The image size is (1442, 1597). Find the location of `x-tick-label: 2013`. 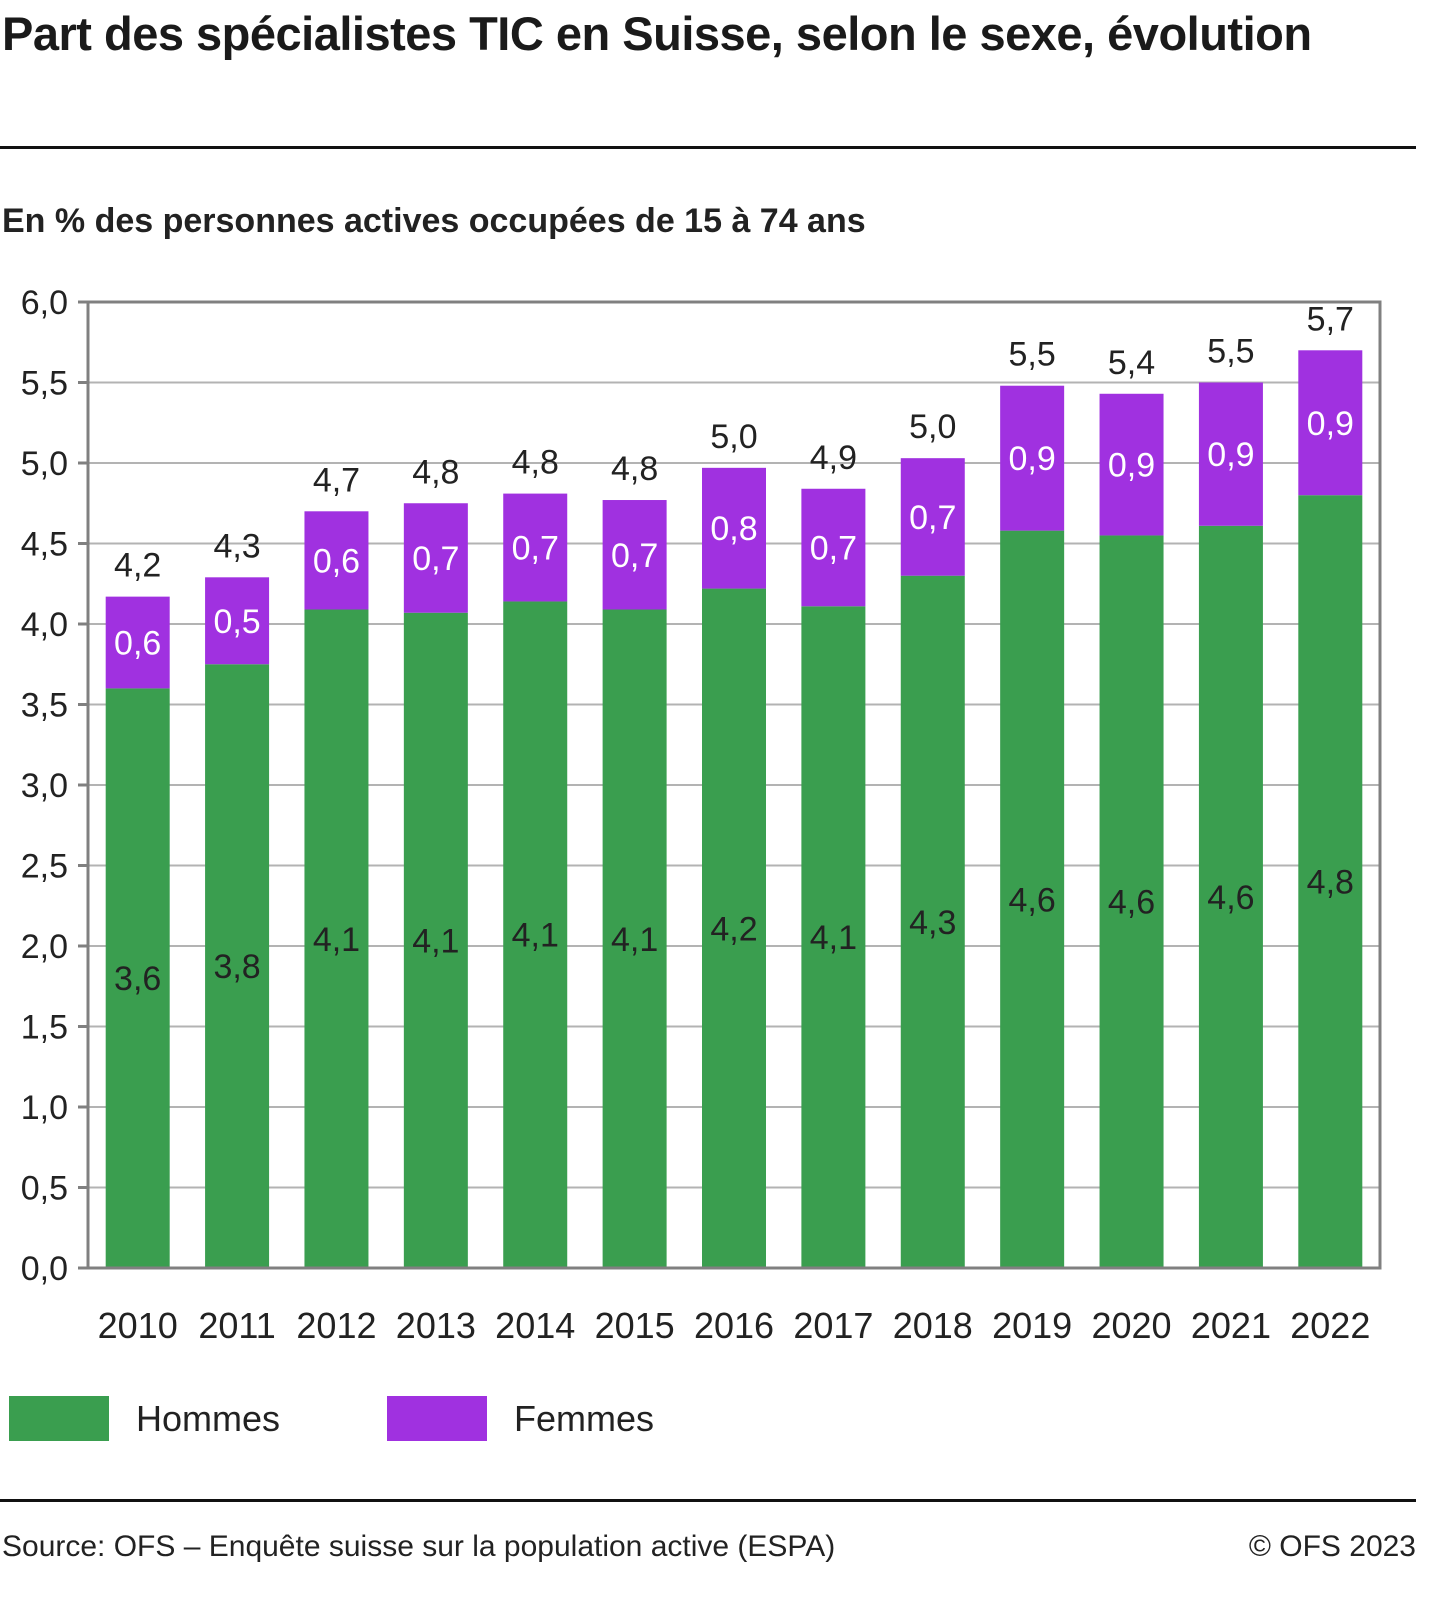

x-tick-label: 2013 is located at coordinates (436, 1325).